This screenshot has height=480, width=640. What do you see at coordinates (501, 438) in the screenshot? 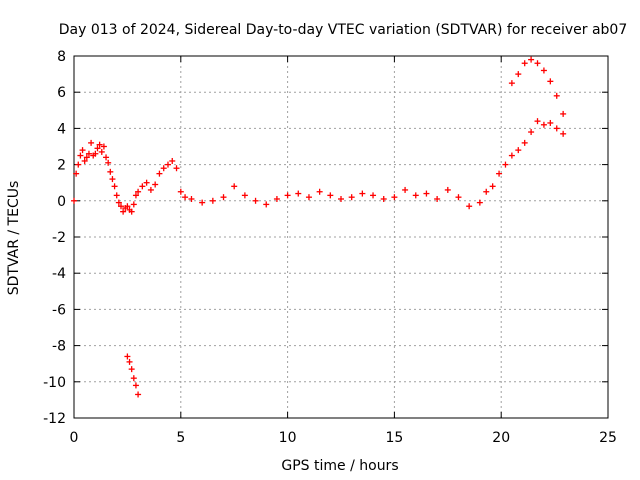
I see `x-tick-label: 20` at bounding box center [501, 438].